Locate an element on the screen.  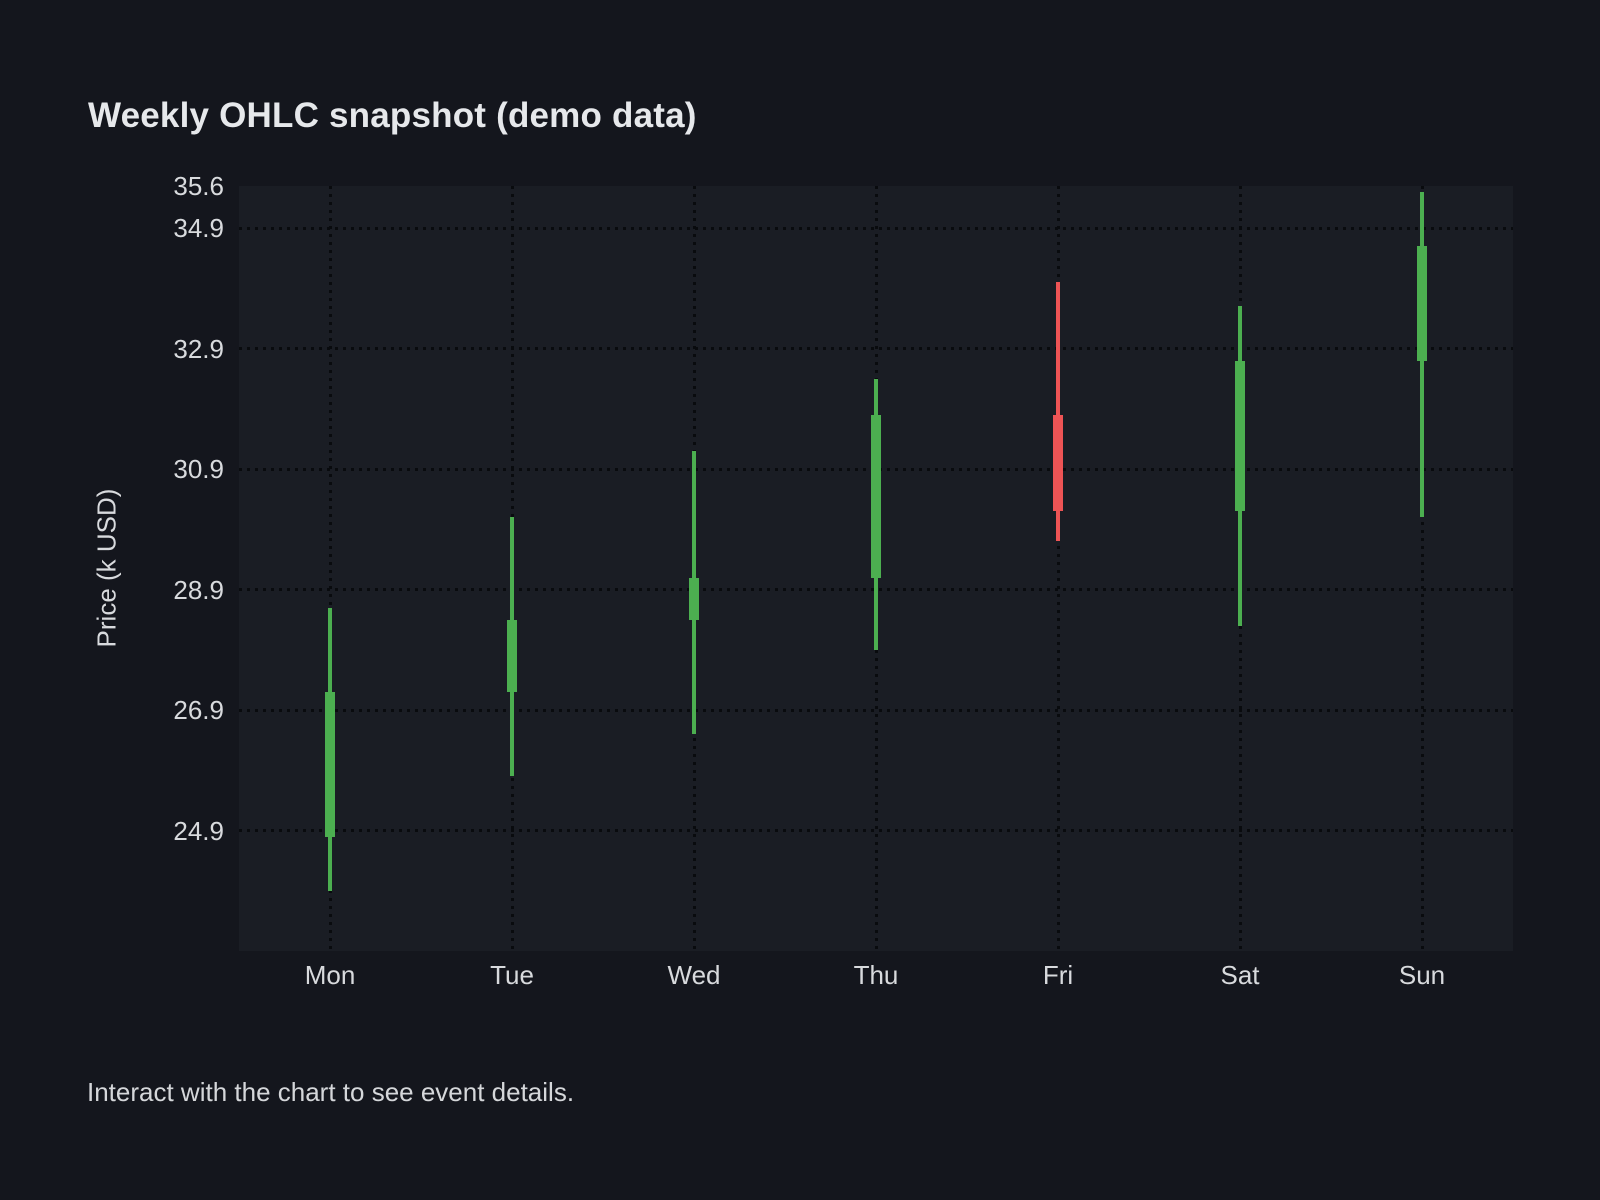
x-tick-label-mon: Mon is located at coordinates (330, 975).